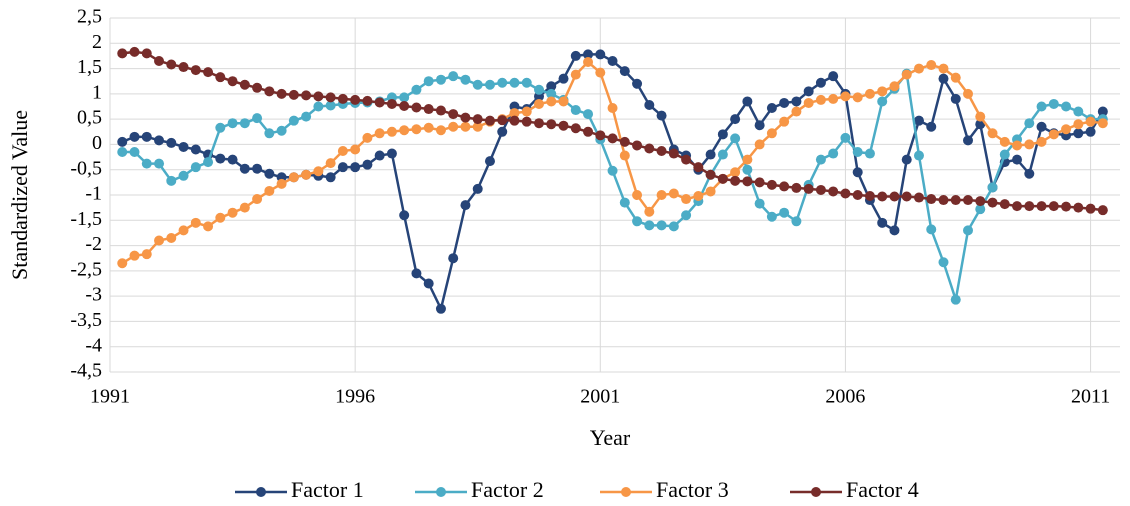  I want to click on y-tick-label: -3,5, so click(86, 320).